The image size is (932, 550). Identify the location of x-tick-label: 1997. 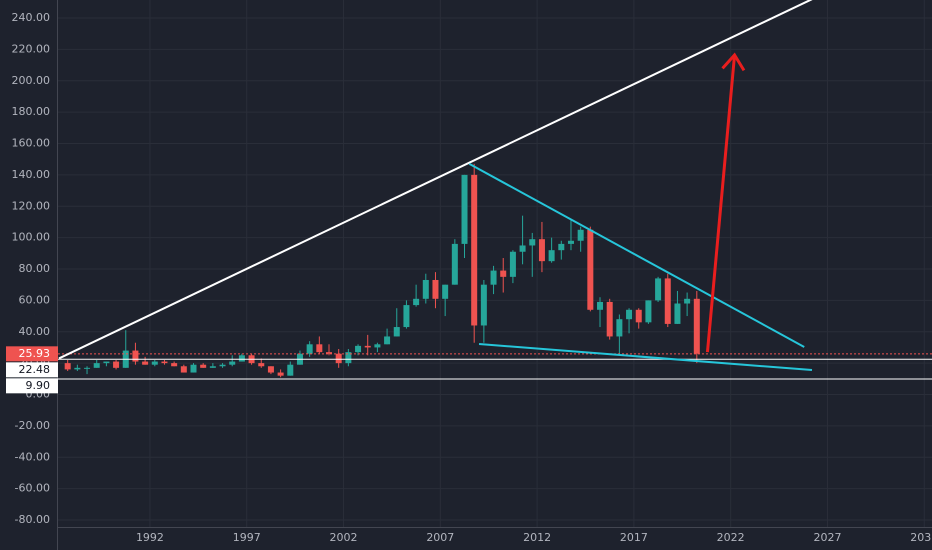
(247, 537).